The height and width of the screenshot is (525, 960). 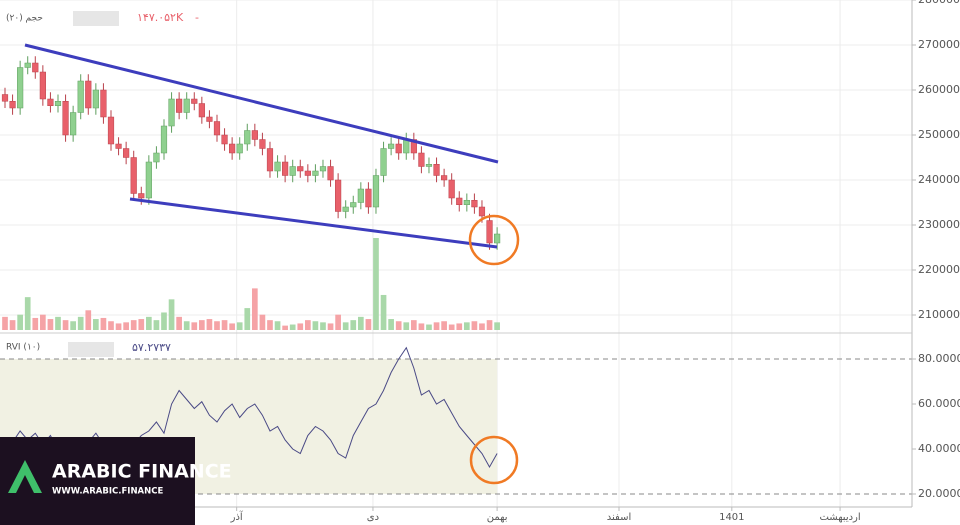 What do you see at coordinates (160, 17) in the screenshot?
I see `volume-value: ۱۴۷.۰۵۲K` at bounding box center [160, 17].